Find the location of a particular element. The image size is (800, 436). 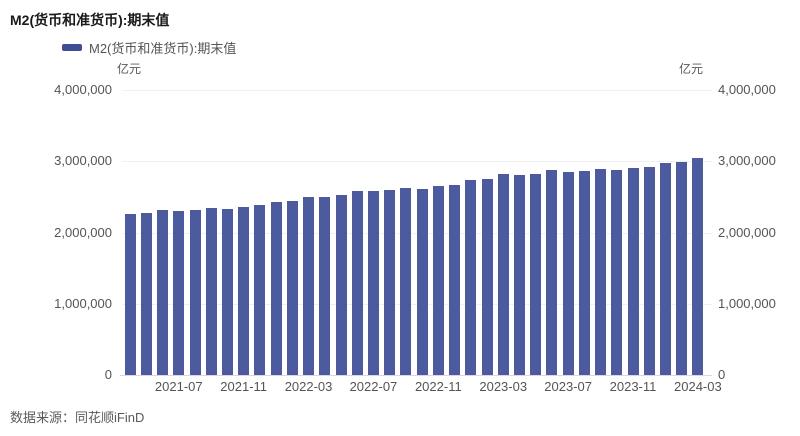

x-axis-tick-label: 2023-03 is located at coordinates (503, 386).